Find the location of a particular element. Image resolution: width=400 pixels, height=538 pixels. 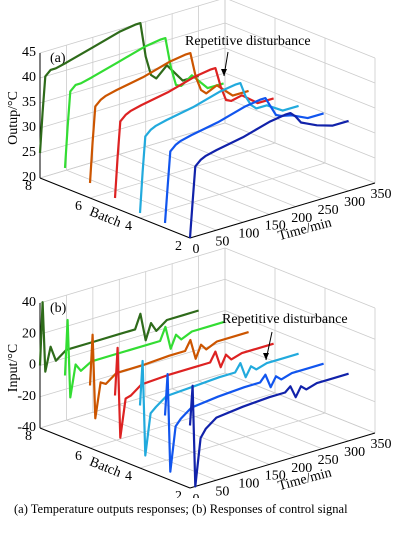

z-tick-label: 45 is located at coordinates (29, 52).